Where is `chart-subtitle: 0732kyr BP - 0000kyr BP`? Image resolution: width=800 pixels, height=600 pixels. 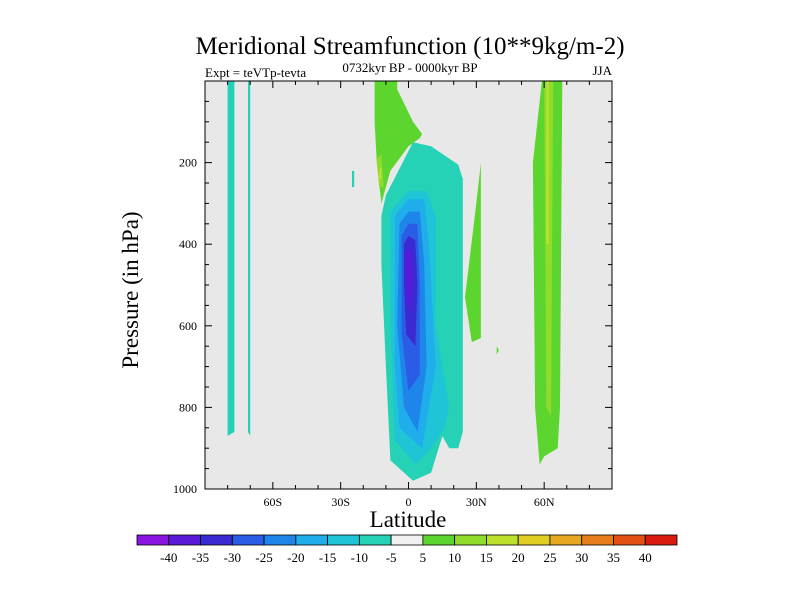 chart-subtitle: 0732kyr BP - 0000kyr BP is located at coordinates (409, 67).